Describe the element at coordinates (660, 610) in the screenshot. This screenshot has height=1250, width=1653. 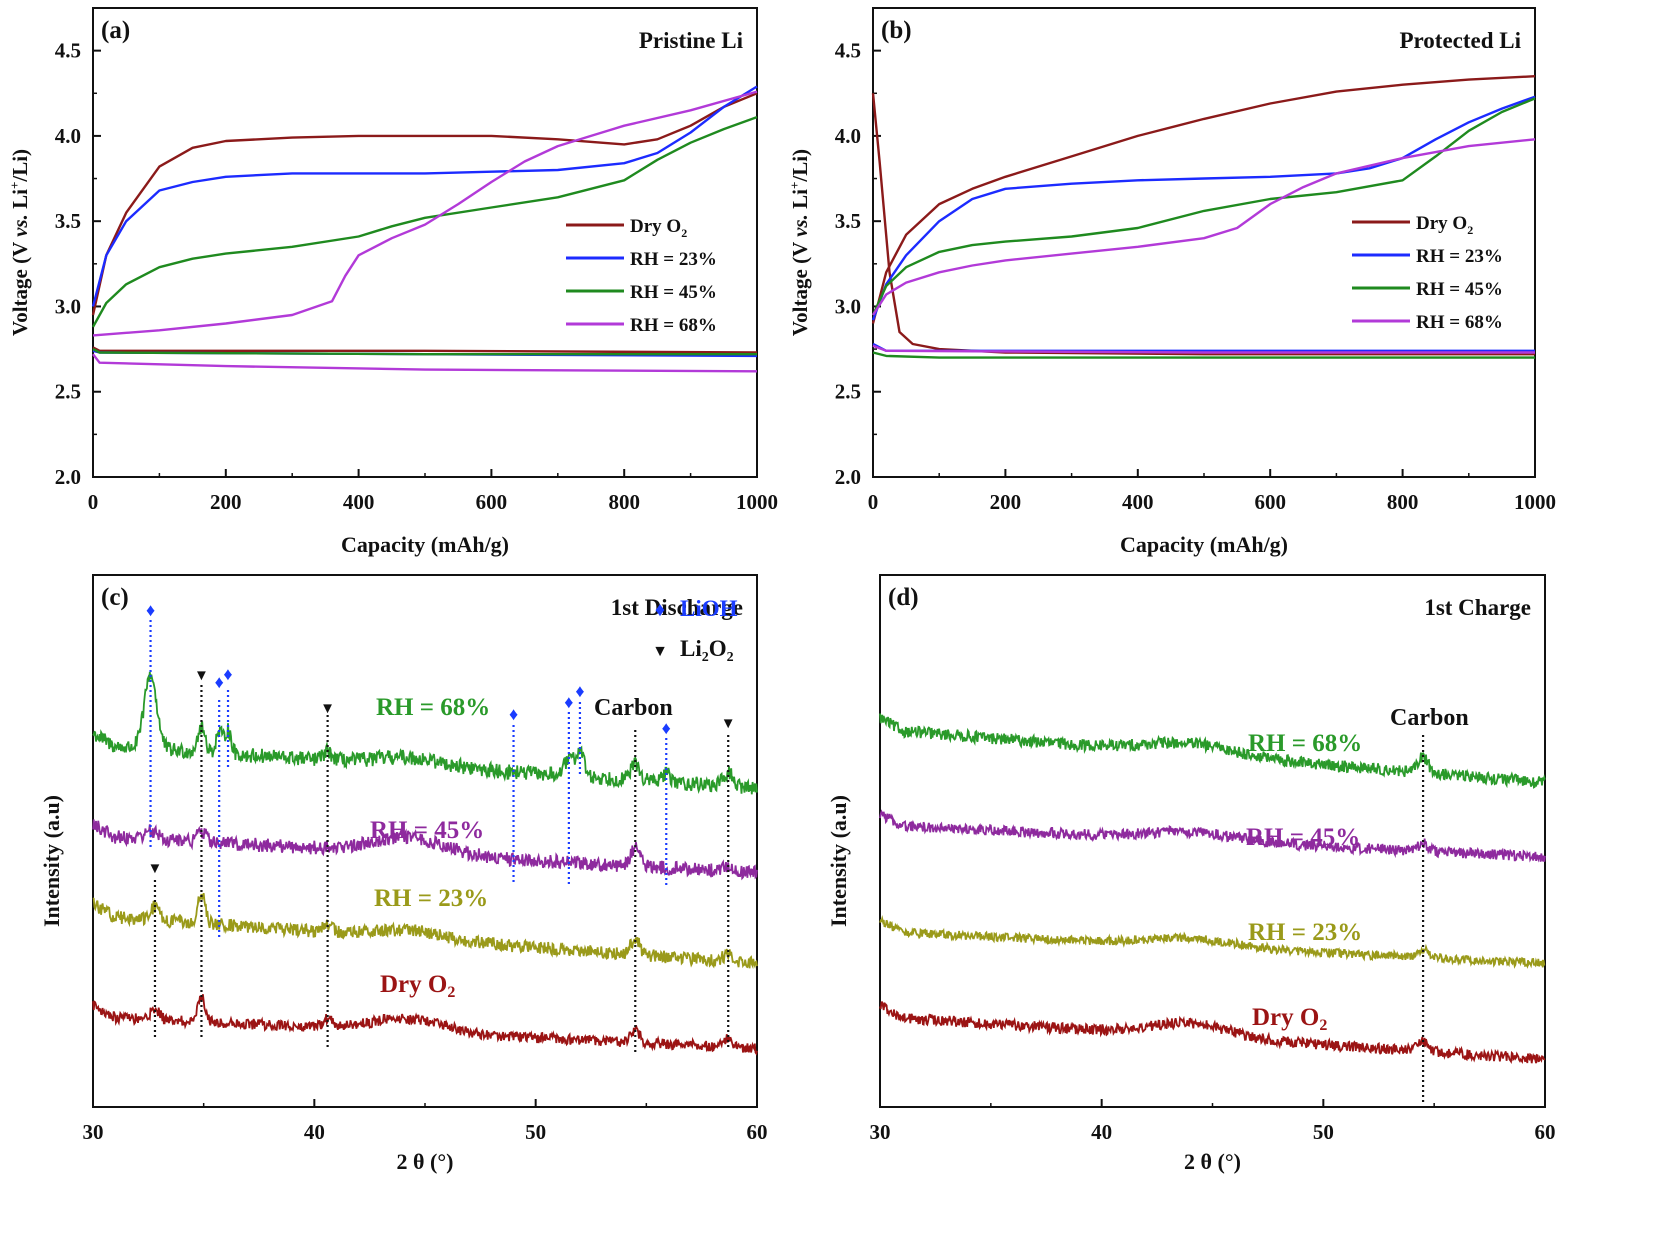
I see `lioh-legend-marker: ♦` at that location.